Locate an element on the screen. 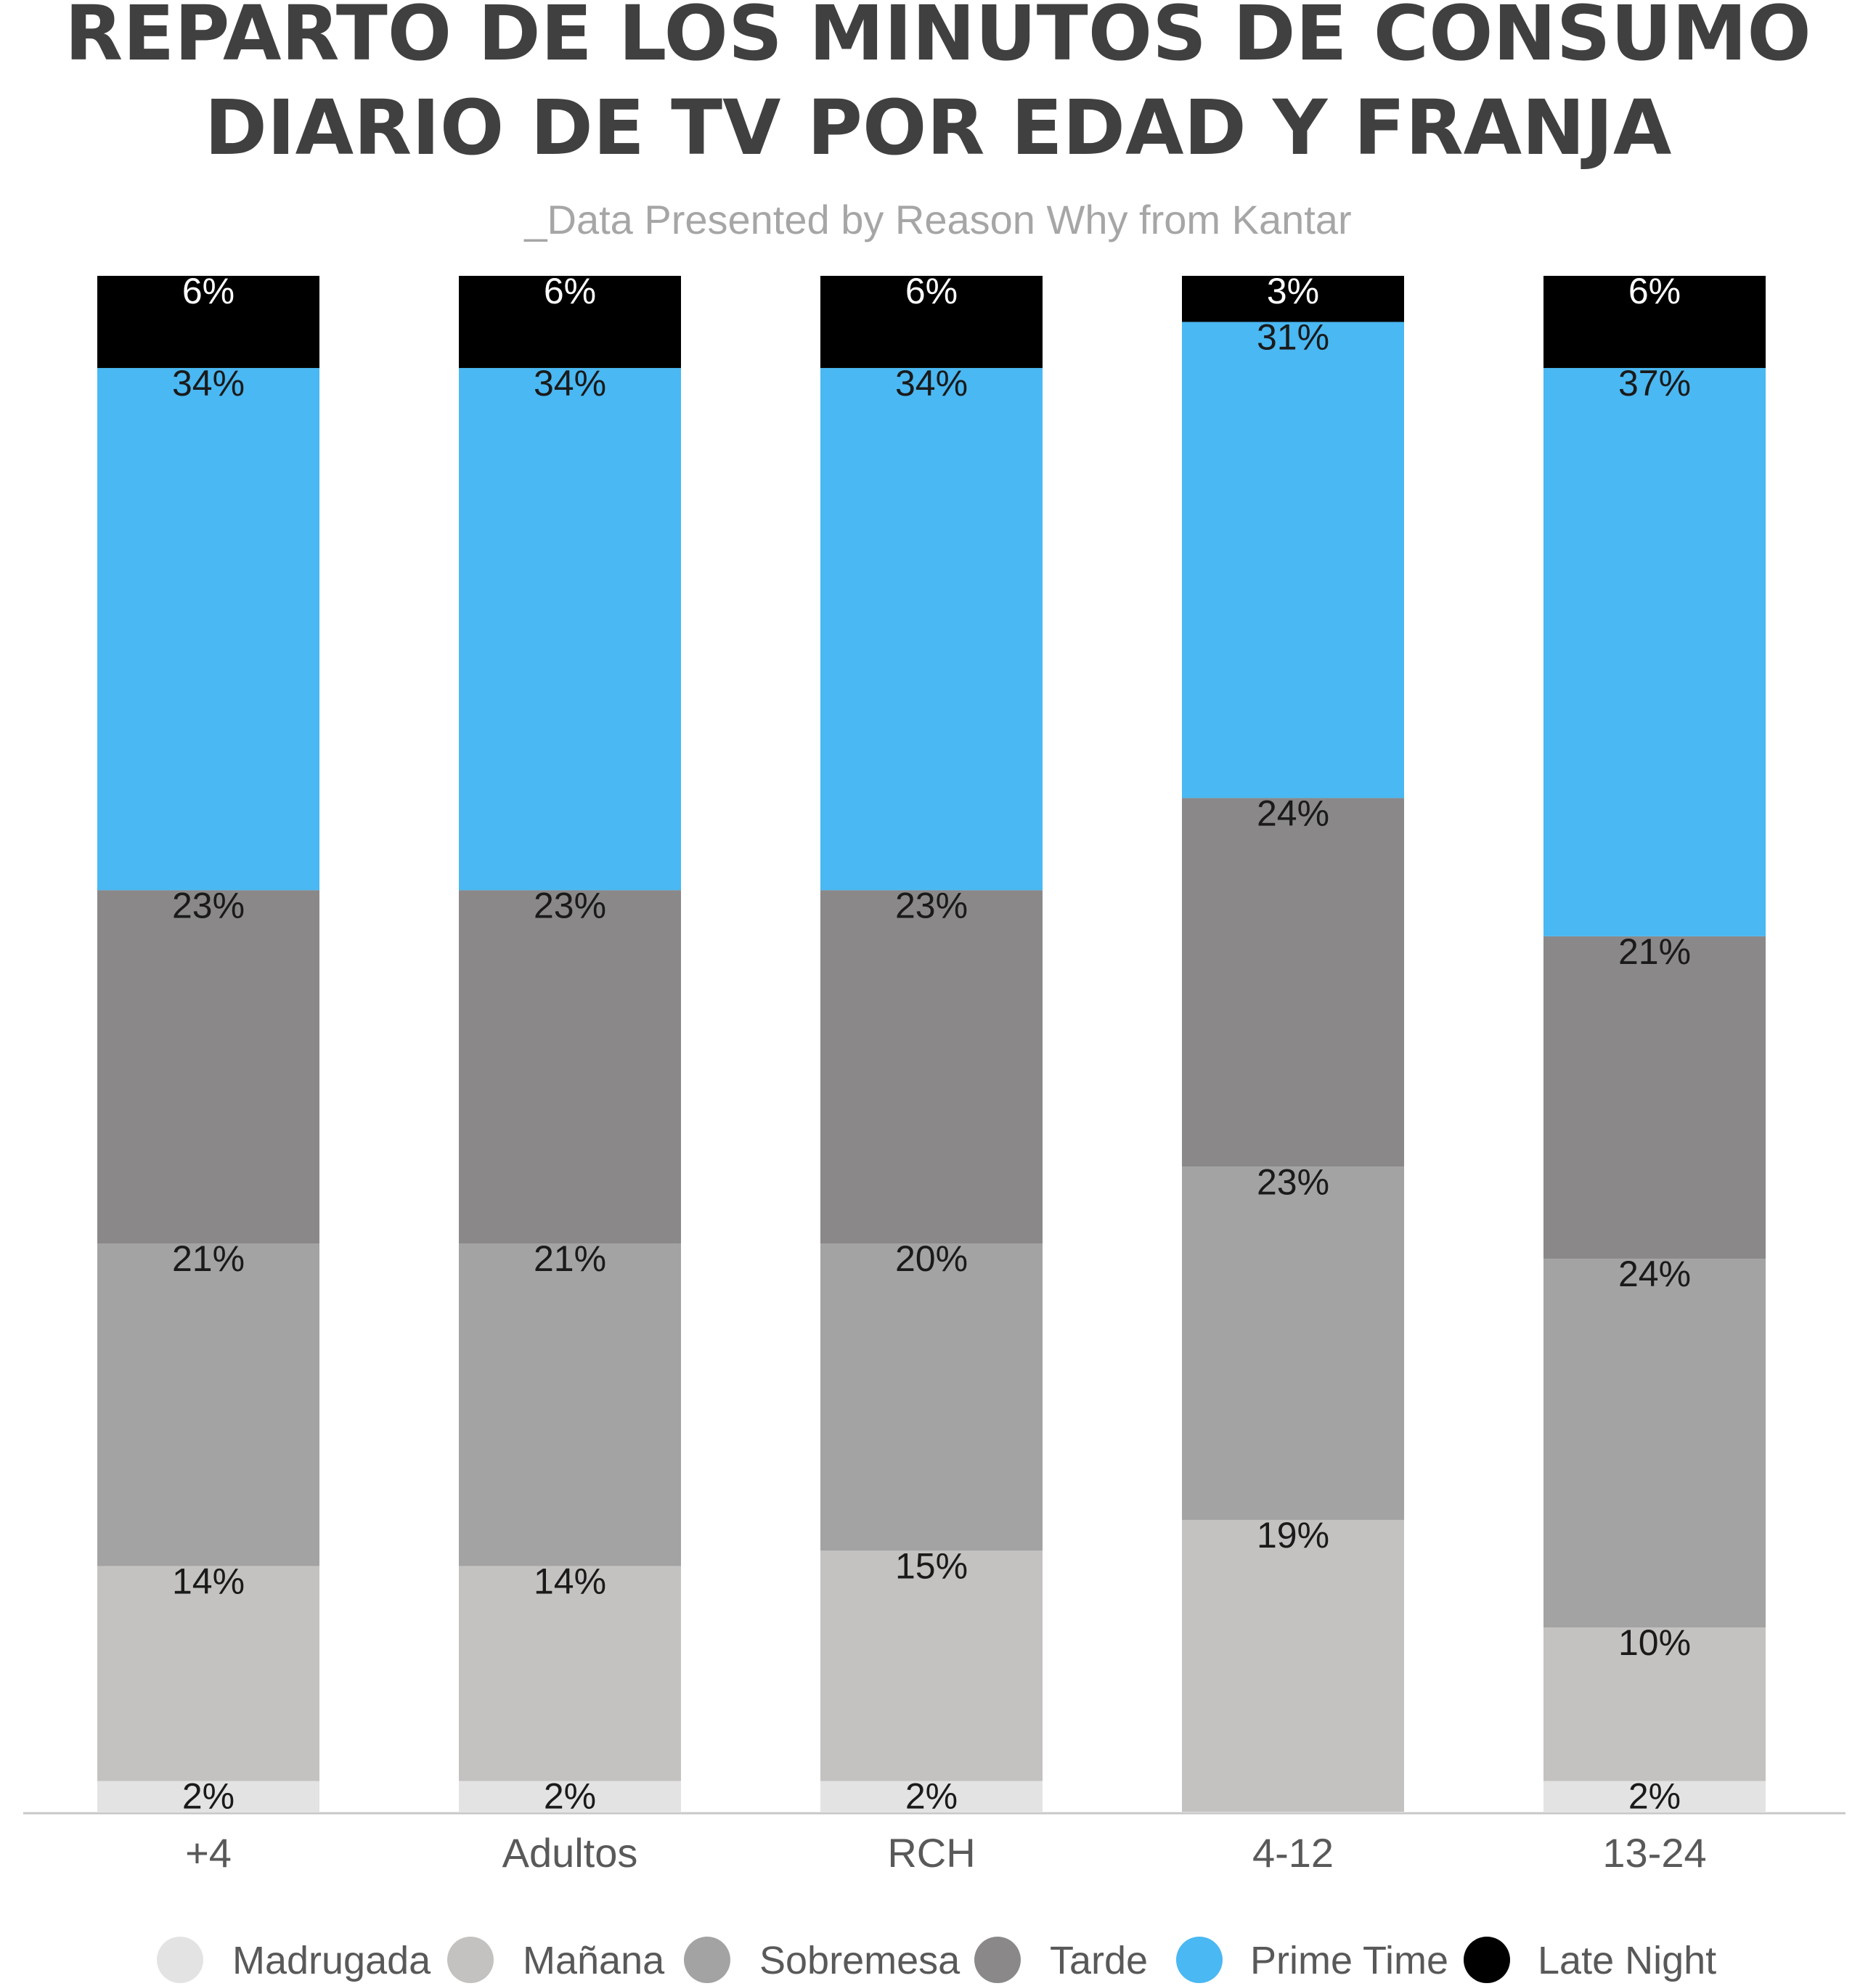 The height and width of the screenshot is (1986, 1876). legend-label-sobremesa: Sobremesa is located at coordinates (860, 1960).